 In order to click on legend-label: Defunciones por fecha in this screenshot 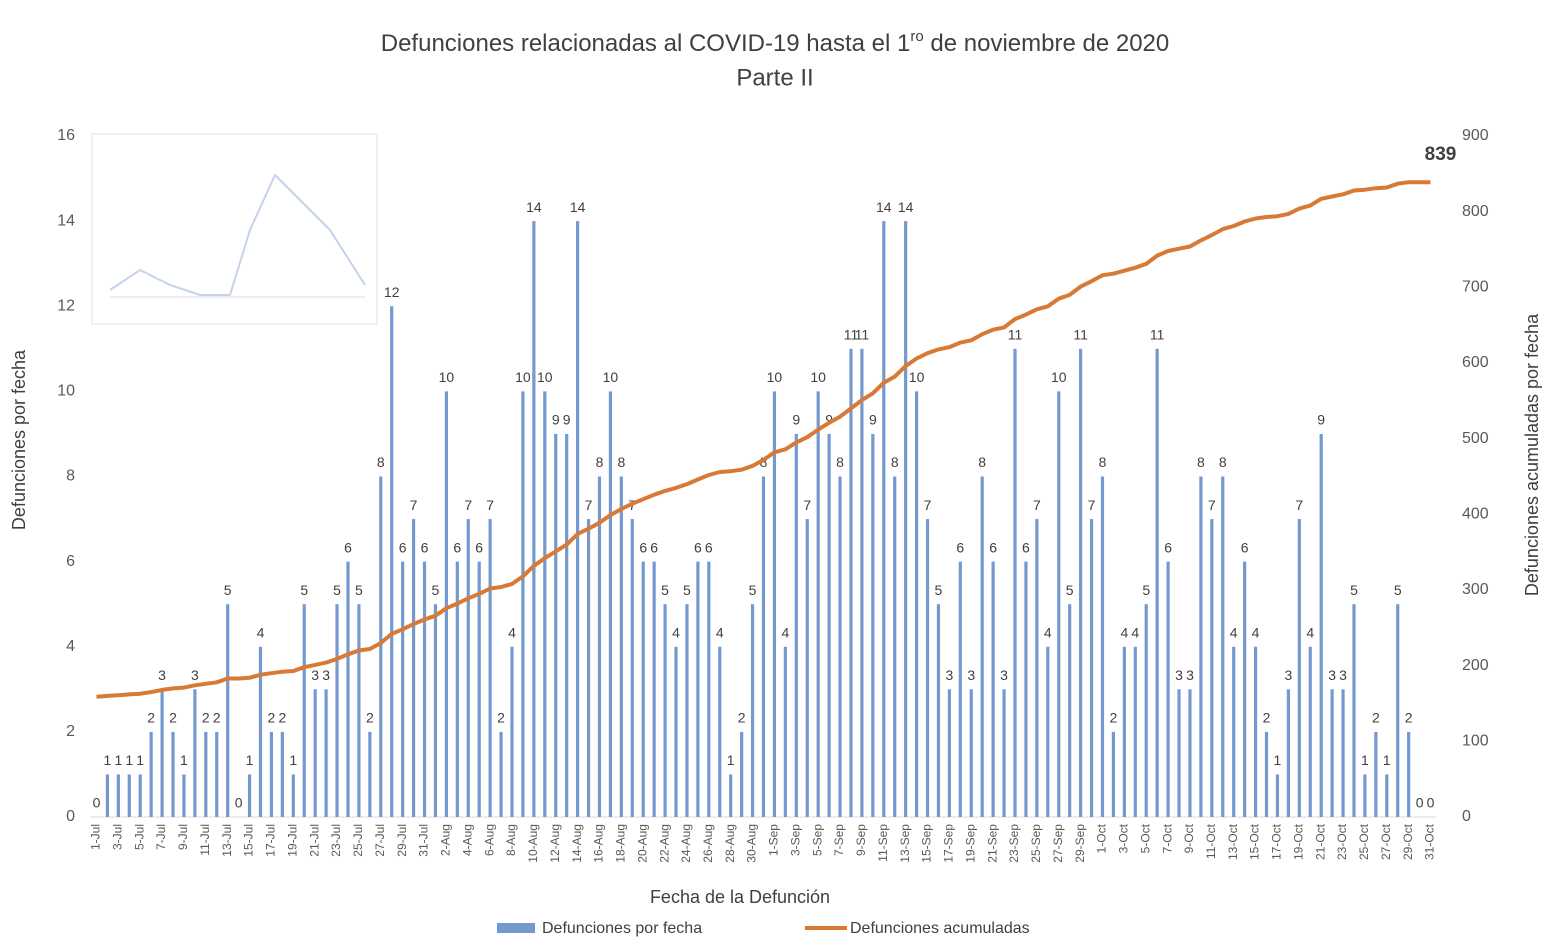, I will do `click(622, 928)`.